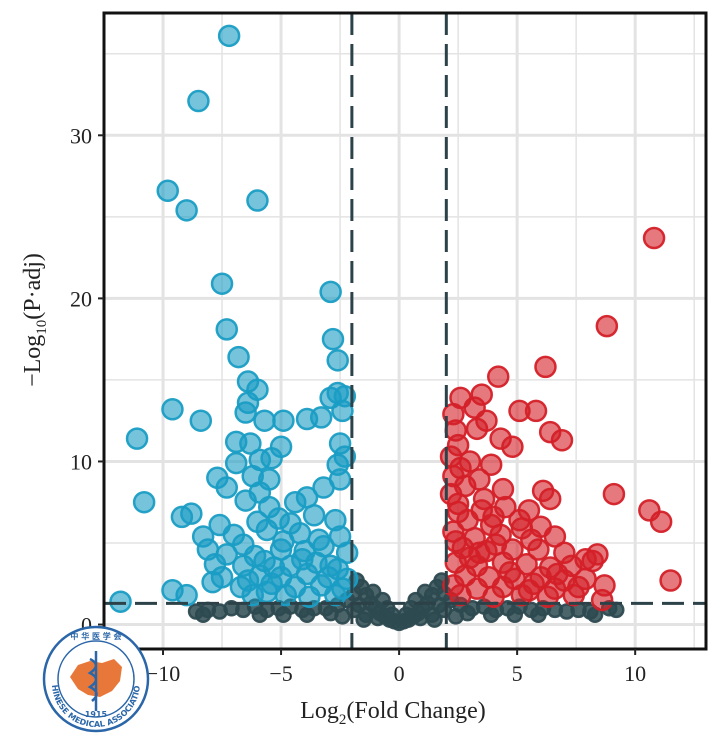 This screenshot has height=734, width=723. What do you see at coordinates (163, 673) in the screenshot?
I see `x-tick-label: −10` at bounding box center [163, 673].